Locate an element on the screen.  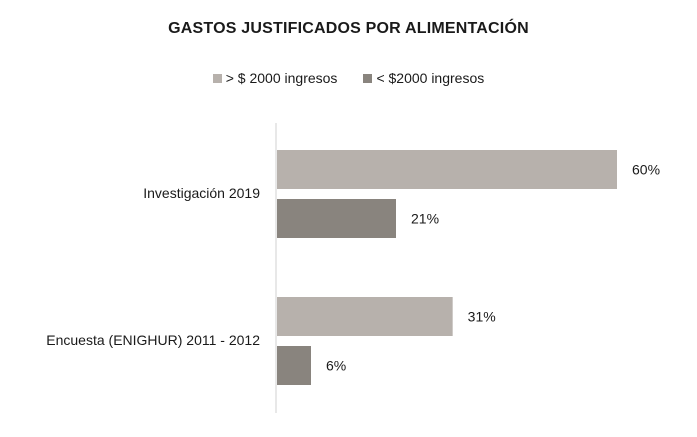
data-label-high-income-0: 60% is located at coordinates (646, 170).